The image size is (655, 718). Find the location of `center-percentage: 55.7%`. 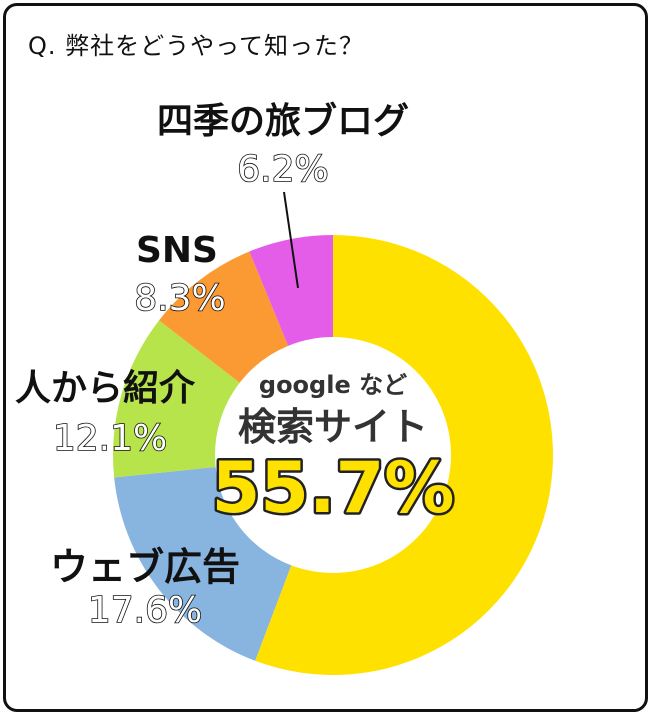

center-percentage: 55.7% is located at coordinates (333, 488).